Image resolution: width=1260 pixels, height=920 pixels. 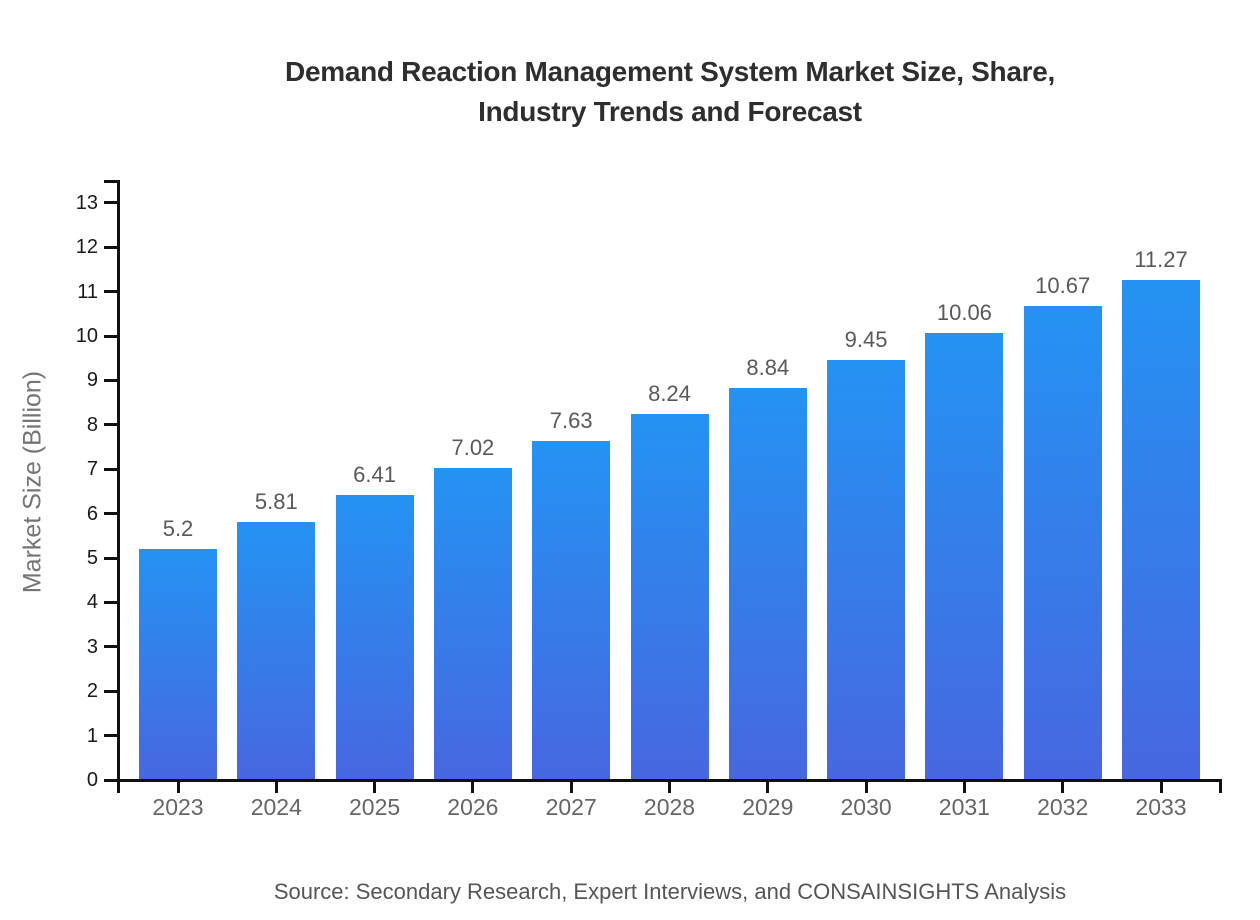 What do you see at coordinates (669, 393) in the screenshot?
I see `value-label-2028: 8.24` at bounding box center [669, 393].